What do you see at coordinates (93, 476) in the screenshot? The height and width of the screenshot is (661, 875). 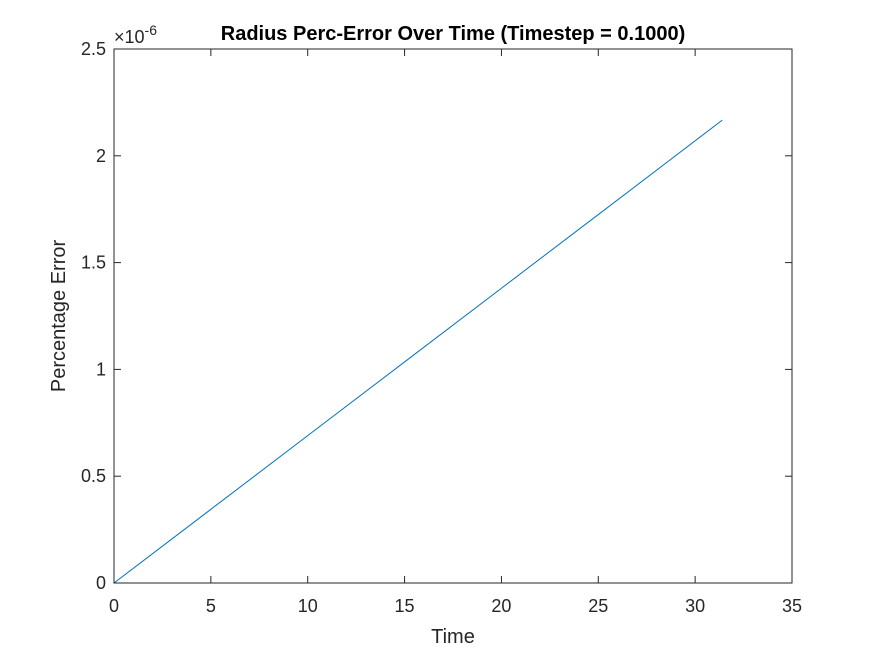 I see `y-tick-label: 0.5` at bounding box center [93, 476].